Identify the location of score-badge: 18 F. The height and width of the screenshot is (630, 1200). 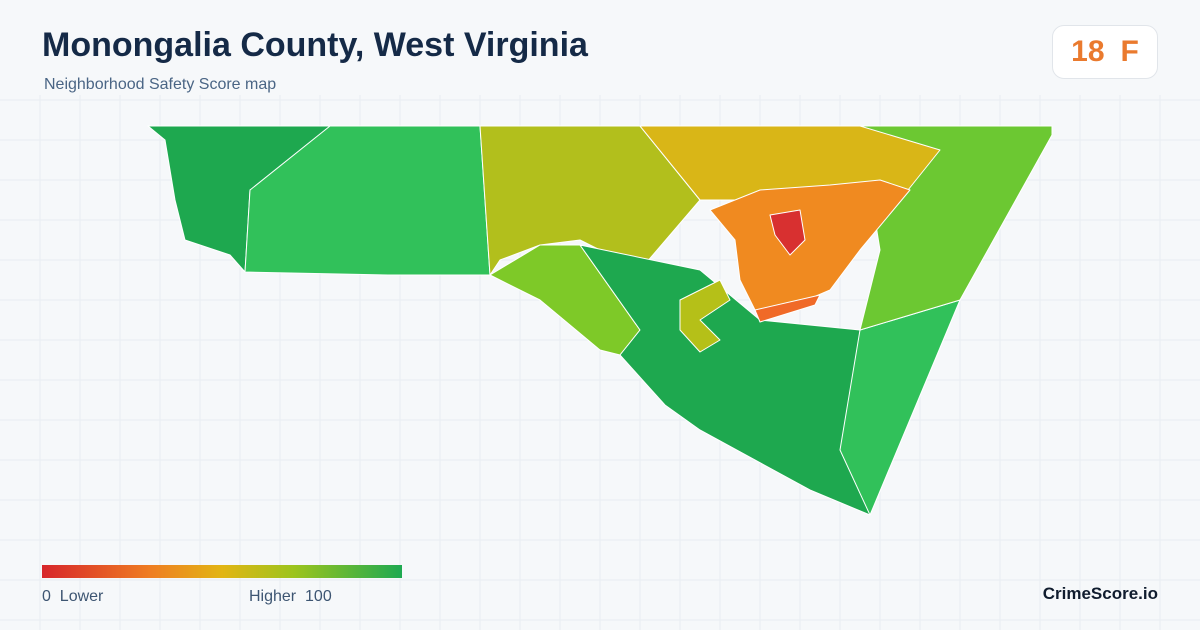
(1105, 52).